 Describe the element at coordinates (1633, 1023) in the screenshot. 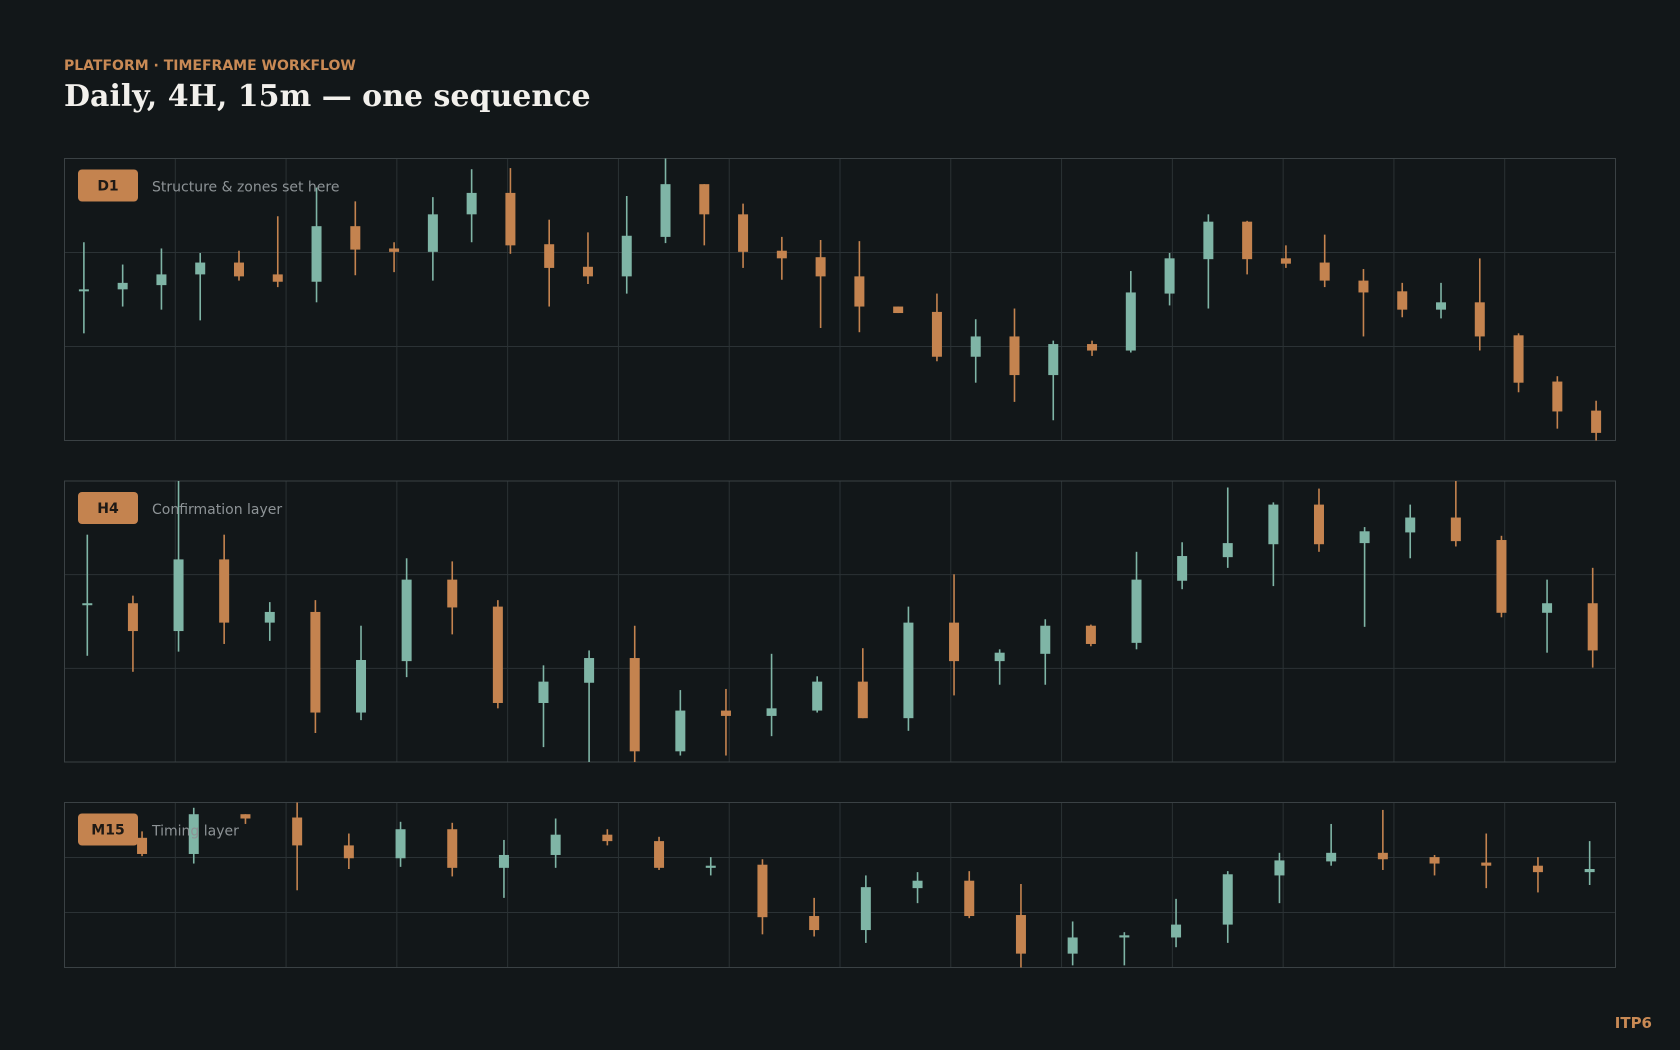

I see `footer-label: ITP6` at that location.